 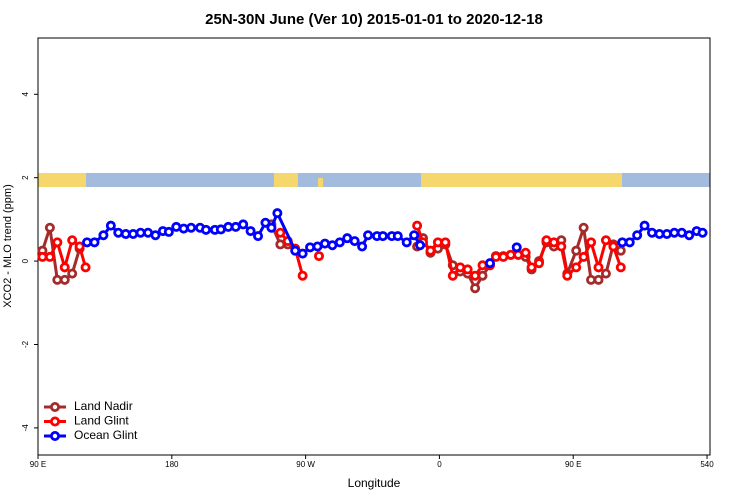 I want to click on y-tick-label: 0, so click(x=25, y=260).